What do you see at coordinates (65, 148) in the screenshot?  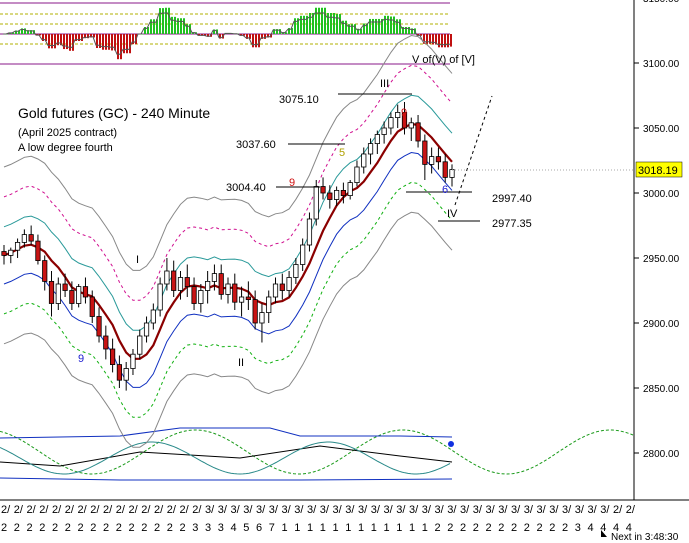 I see `note-label: A low degree fourth` at bounding box center [65, 148].